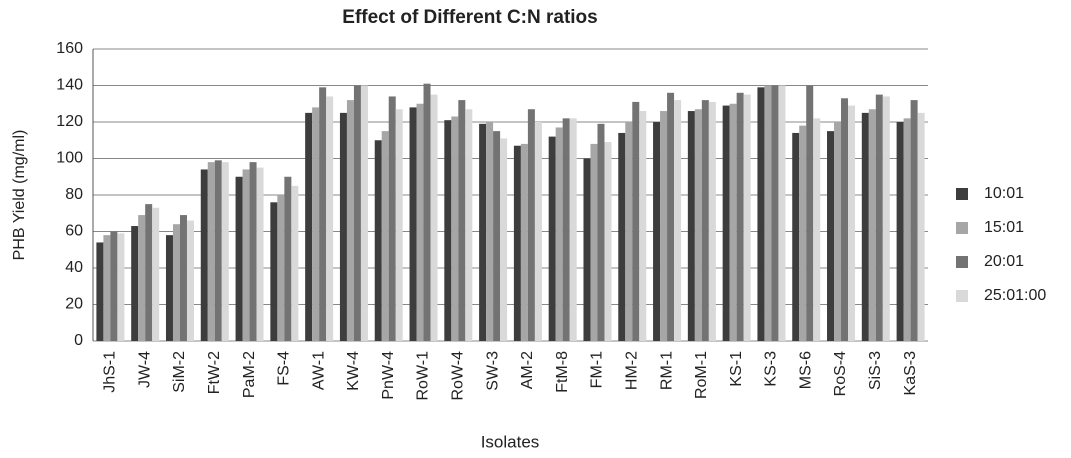 The width and height of the screenshot is (1071, 458). What do you see at coordinates (74, 304) in the screenshot?
I see `y-tick-label: 20` at bounding box center [74, 304].